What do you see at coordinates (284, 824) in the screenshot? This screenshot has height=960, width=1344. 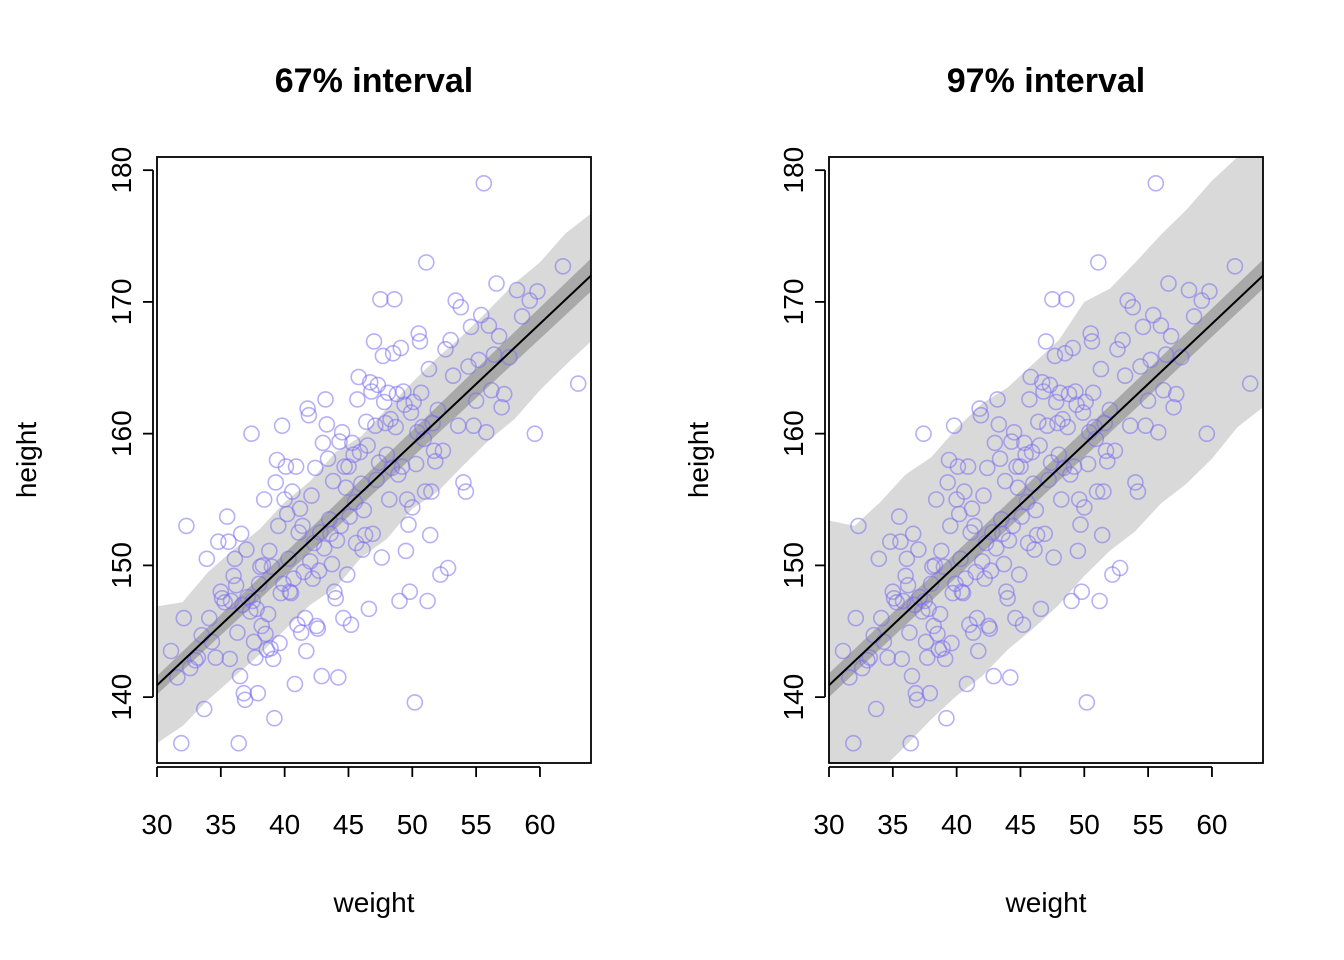 I see `x-tick-label: 40` at bounding box center [284, 824].